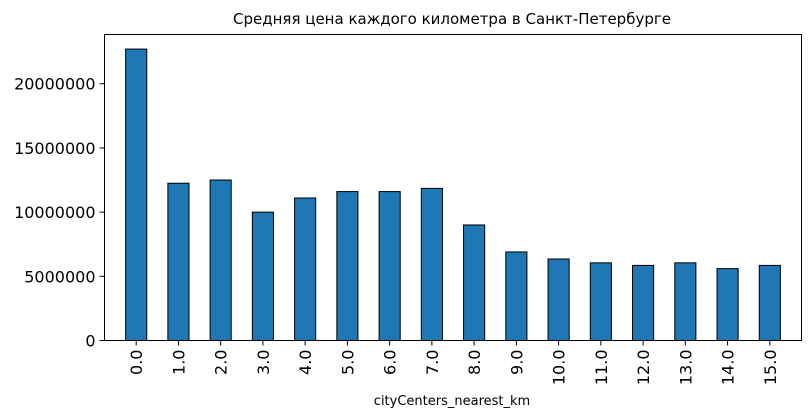 The width and height of the screenshot is (811, 416). Describe the element at coordinates (559, 368) in the screenshot. I see `x-tick-label: 10.0` at that location.